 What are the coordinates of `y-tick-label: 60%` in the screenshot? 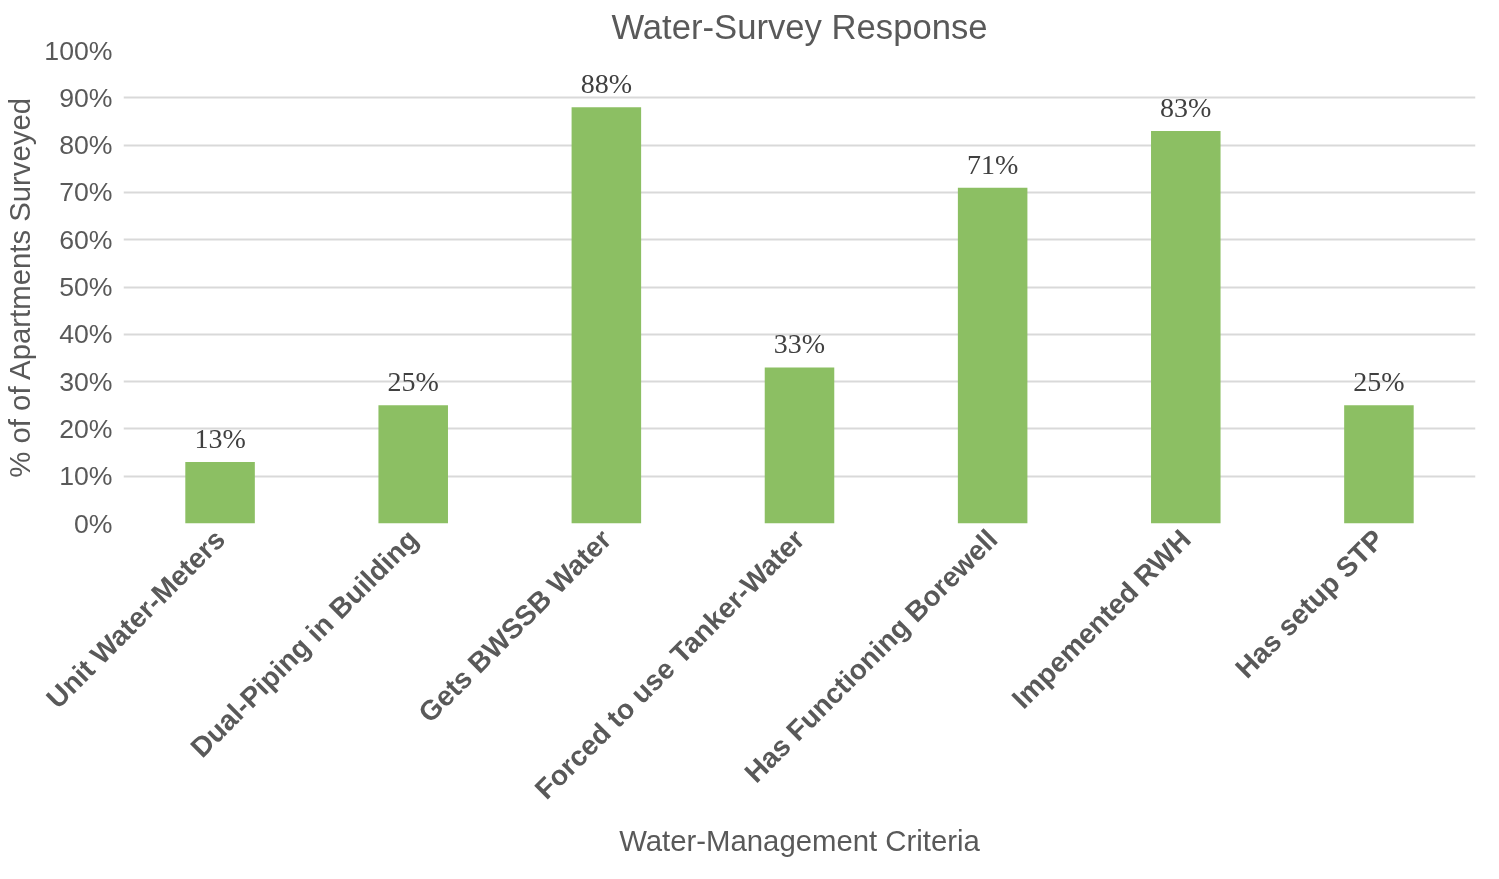 It's located at (86, 239).